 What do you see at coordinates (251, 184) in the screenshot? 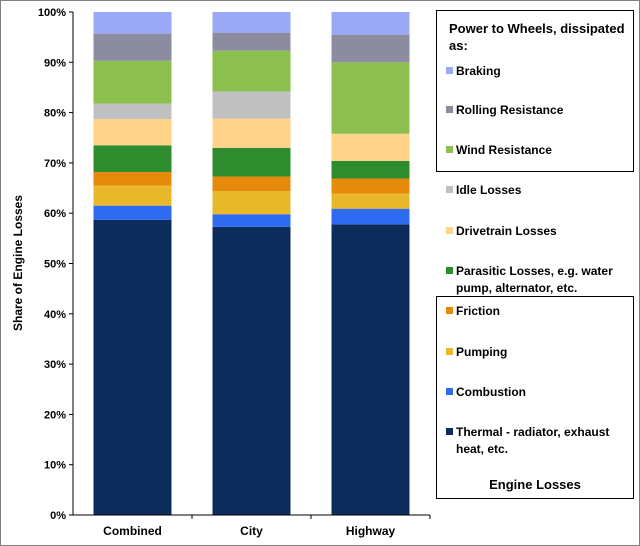
I see `bar-segment-city-friction` at bounding box center [251, 184].